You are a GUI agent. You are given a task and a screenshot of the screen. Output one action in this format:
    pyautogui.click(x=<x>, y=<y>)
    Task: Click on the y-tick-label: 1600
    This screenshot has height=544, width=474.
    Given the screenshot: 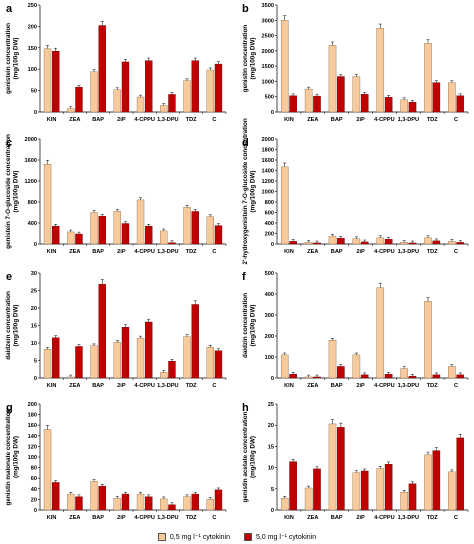 What is the action you would take?
    pyautogui.click(x=31, y=161)
    